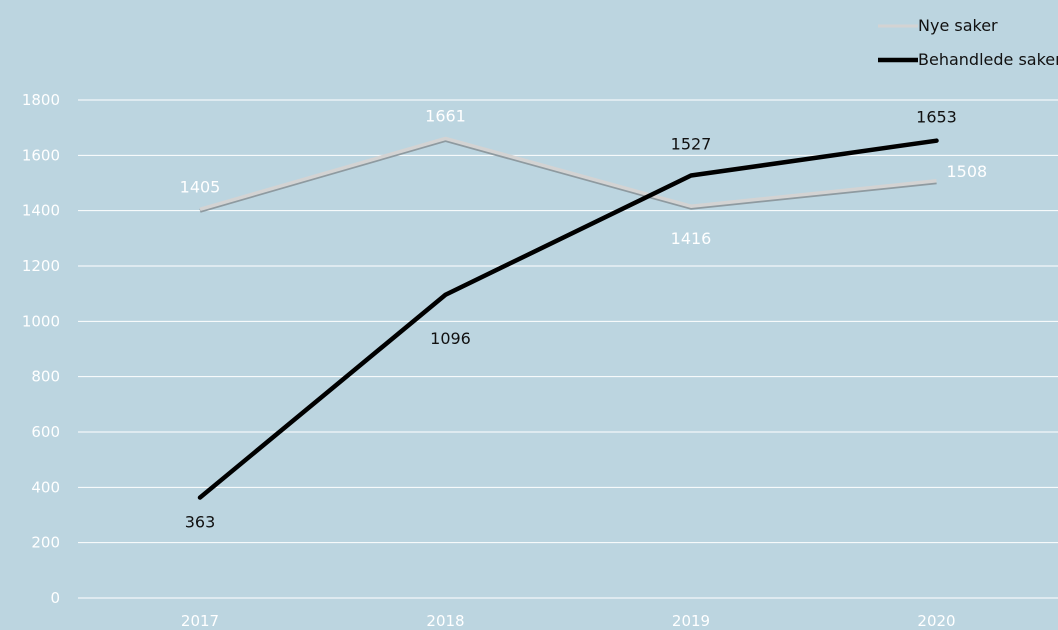 The height and width of the screenshot is (630, 1058). What do you see at coordinates (41, 155) in the screenshot?
I see `y-tick-label: 1600` at bounding box center [41, 155].